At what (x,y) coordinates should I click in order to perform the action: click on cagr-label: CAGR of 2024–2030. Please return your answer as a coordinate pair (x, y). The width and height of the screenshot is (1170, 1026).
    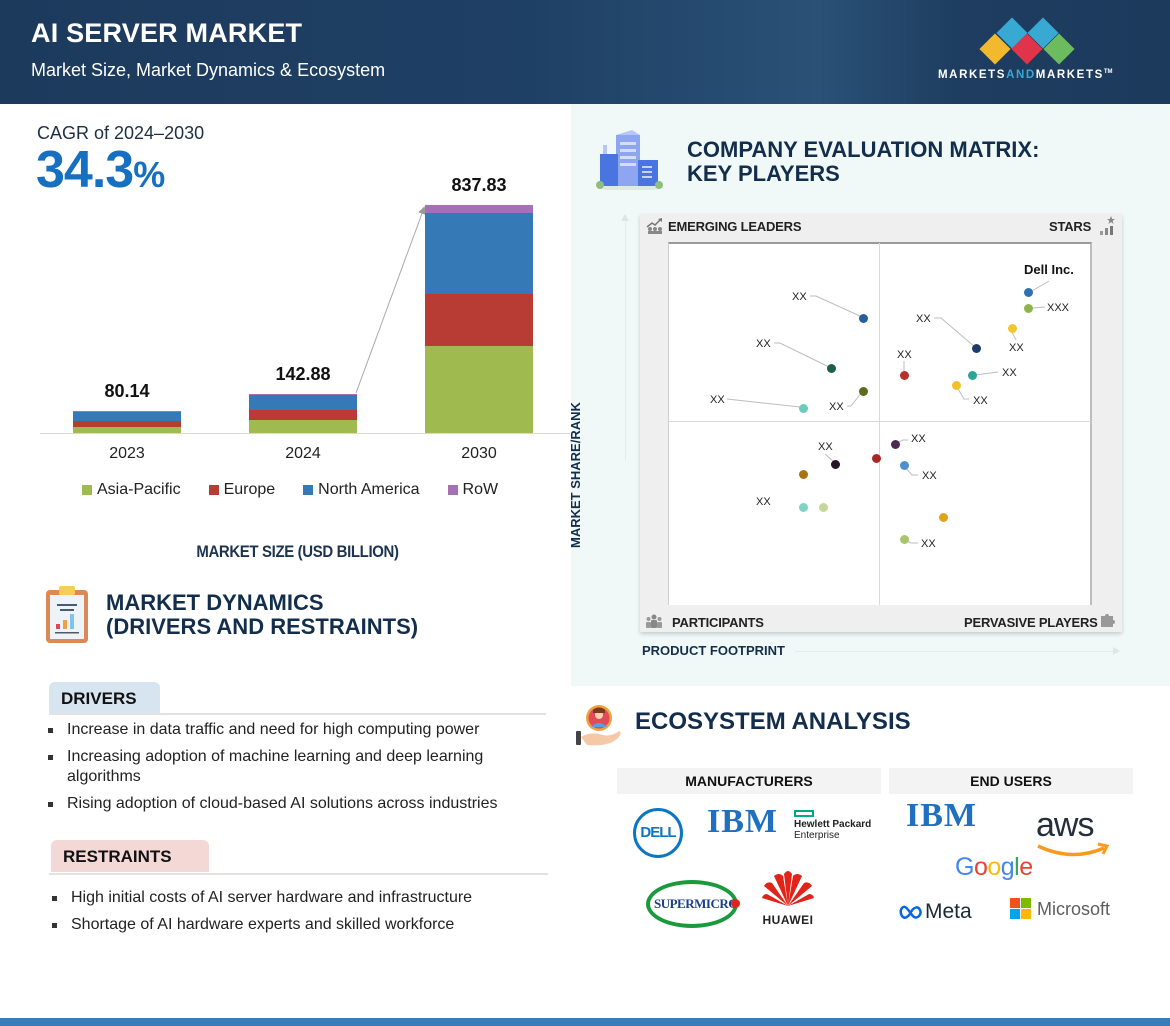
    Looking at the image, I should click on (121, 133).